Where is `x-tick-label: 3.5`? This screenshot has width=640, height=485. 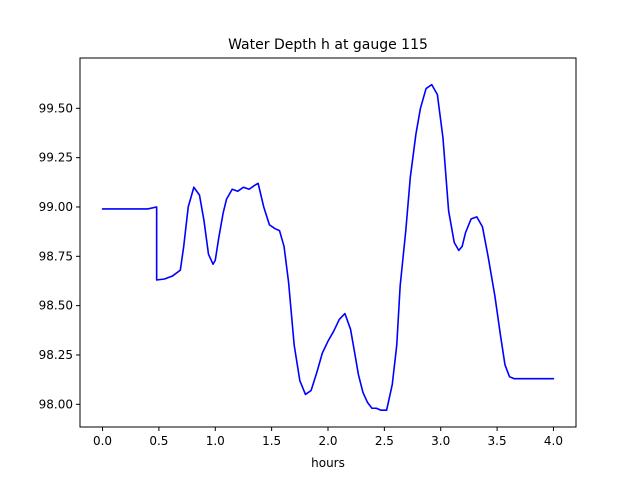 x-tick-label: 3.5 is located at coordinates (497, 441).